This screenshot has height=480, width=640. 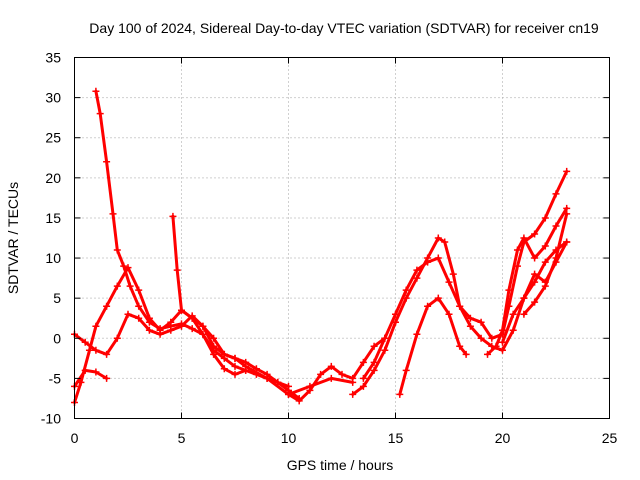 I want to click on x-tick-label: 25, so click(x=610, y=438).